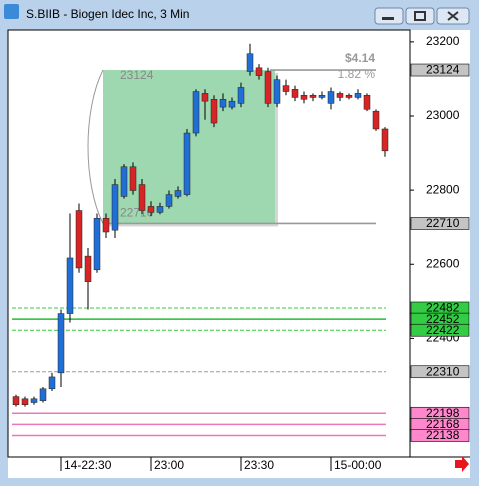 The width and height of the screenshot is (479, 486). I want to click on measure-change: $4.14, so click(360, 58).